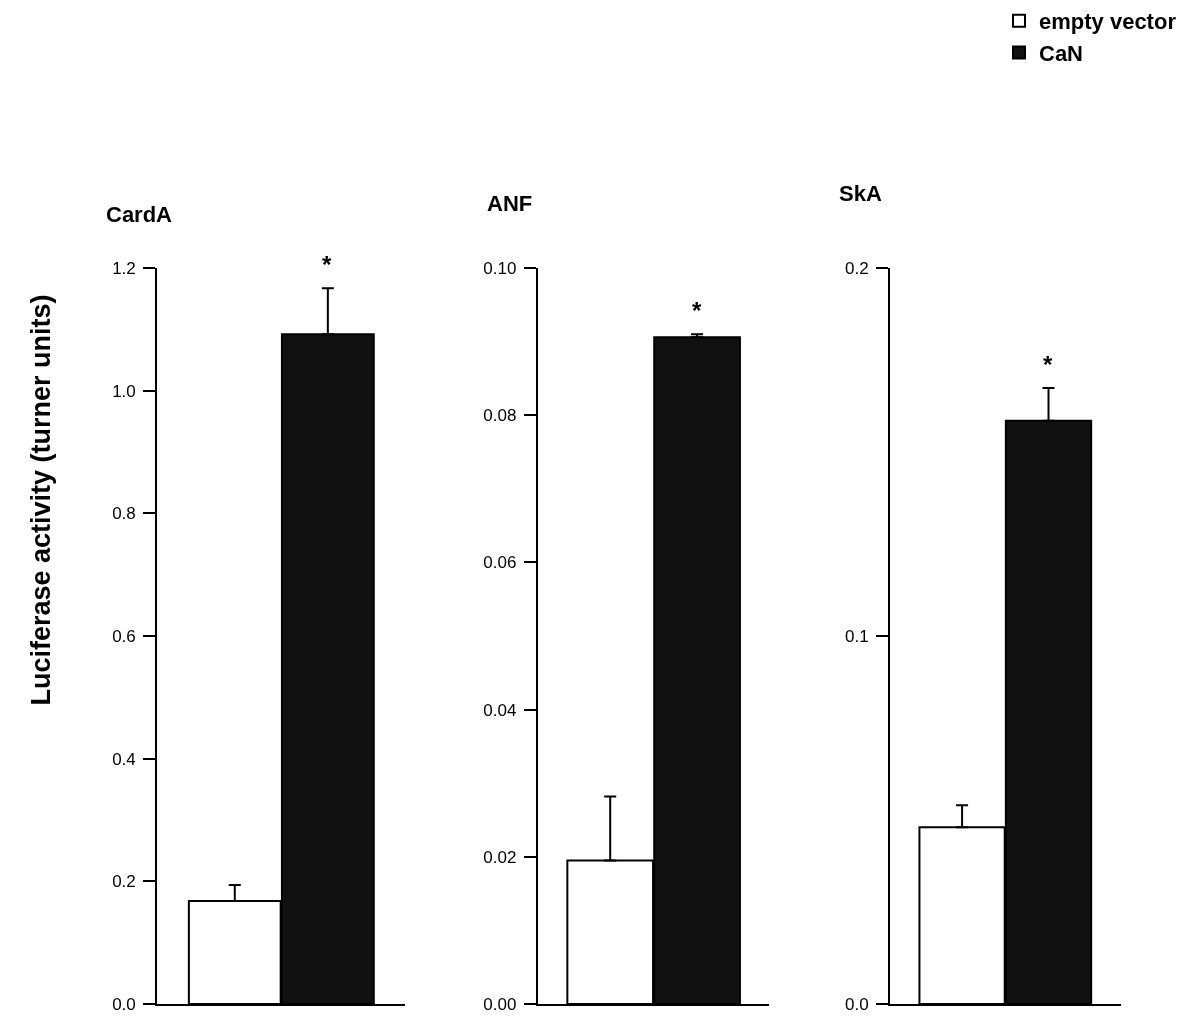  I want to click on chart-title: CardA, so click(139, 214).